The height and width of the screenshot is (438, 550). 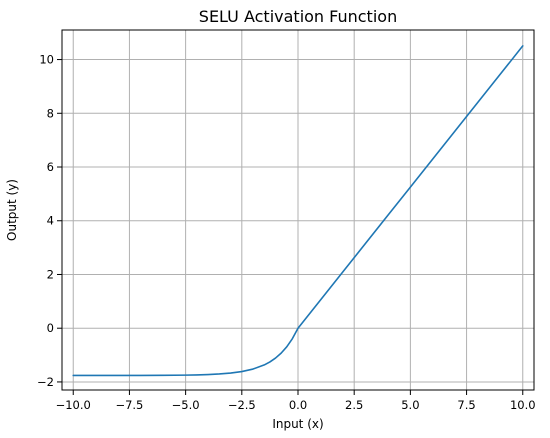 I want to click on y-tick-label: 0, so click(x=50, y=328).